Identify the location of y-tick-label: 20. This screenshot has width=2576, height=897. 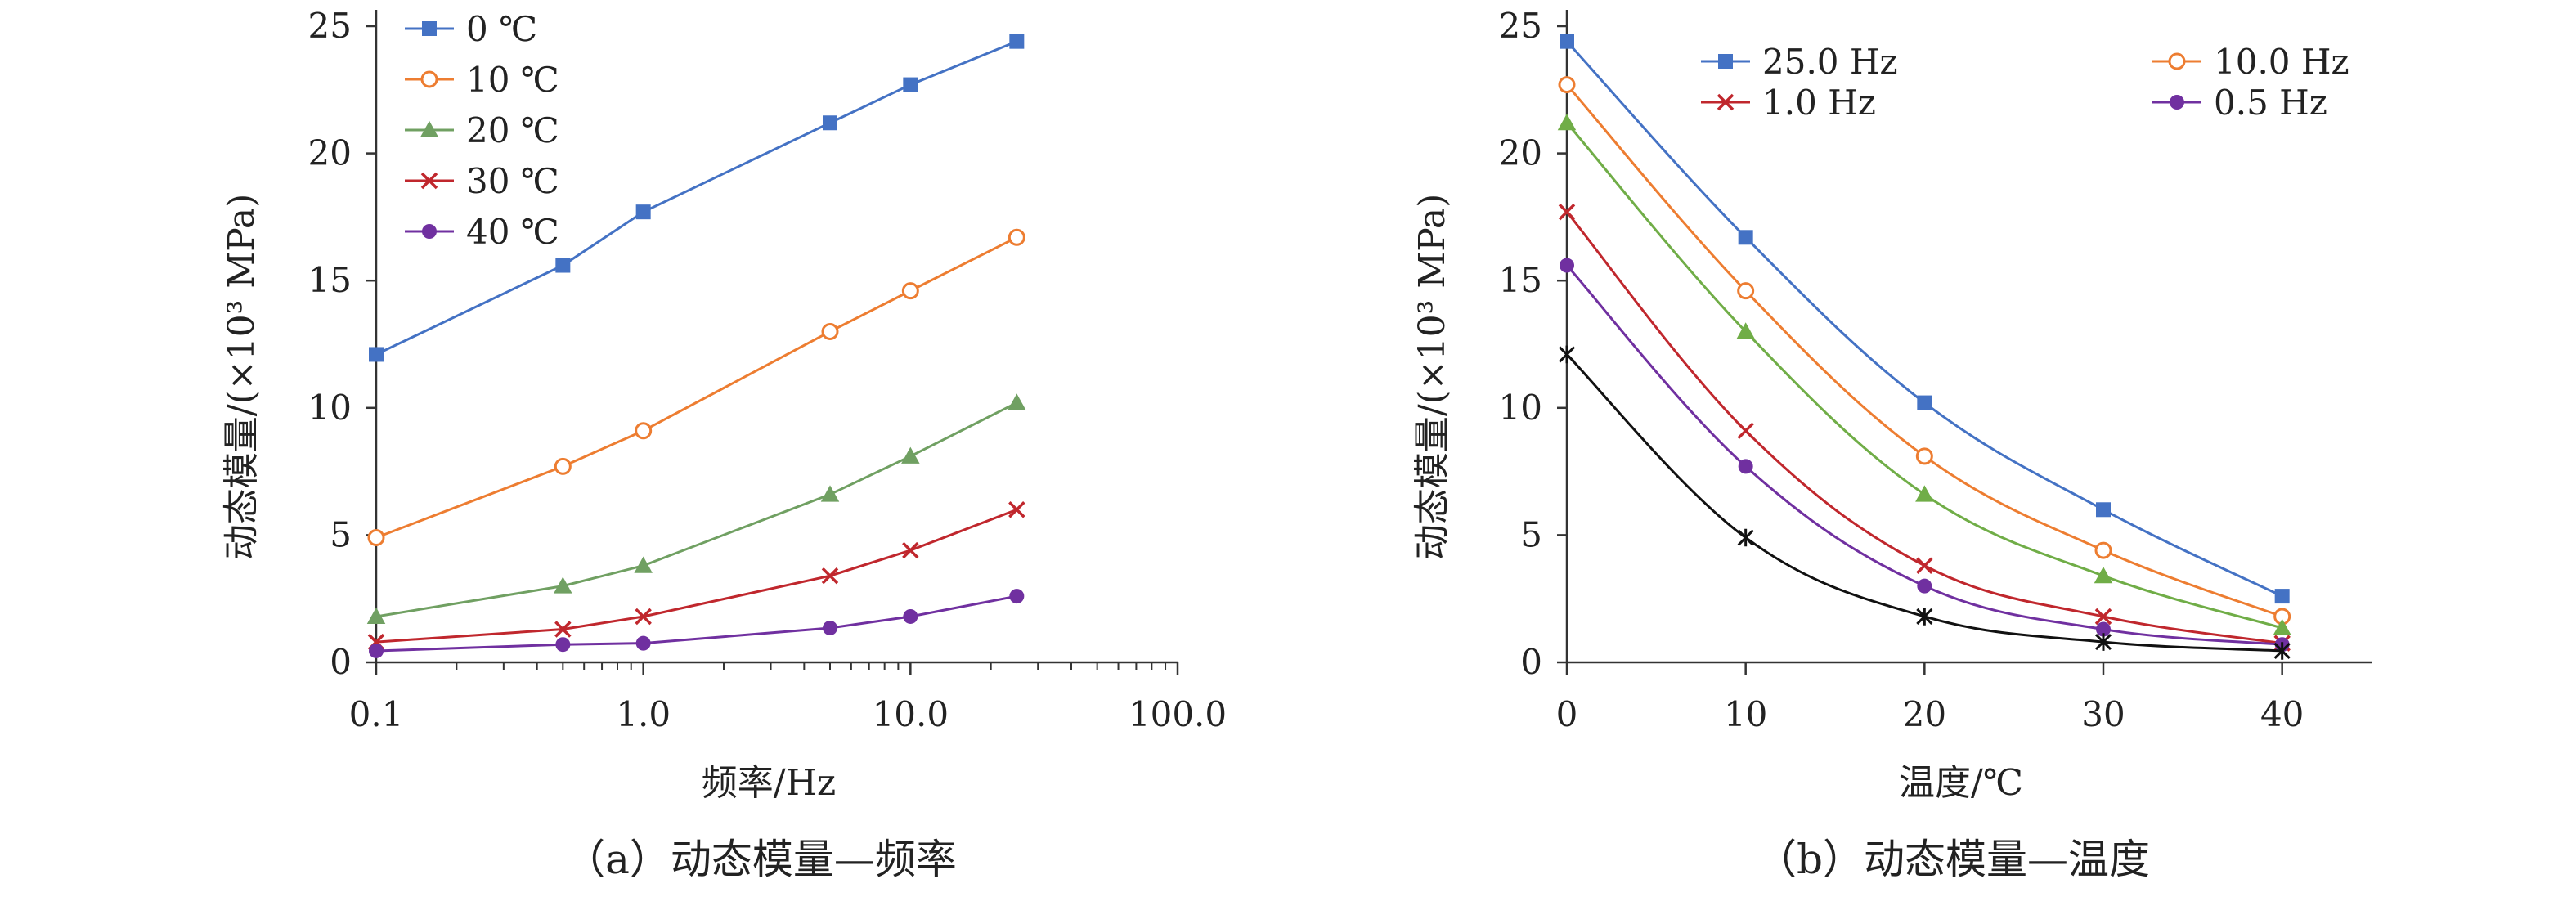
(330, 153).